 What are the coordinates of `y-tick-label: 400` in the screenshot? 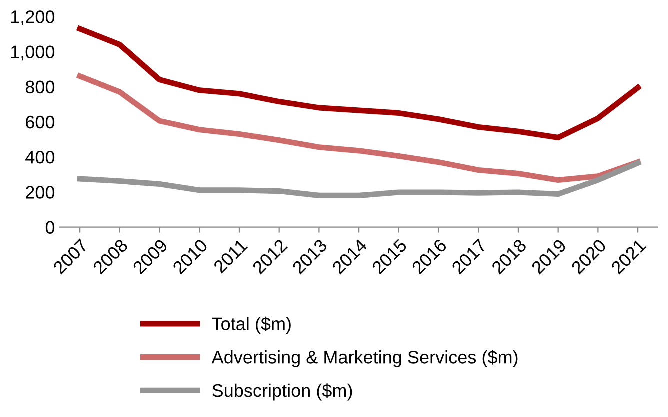 It's located at (40, 157).